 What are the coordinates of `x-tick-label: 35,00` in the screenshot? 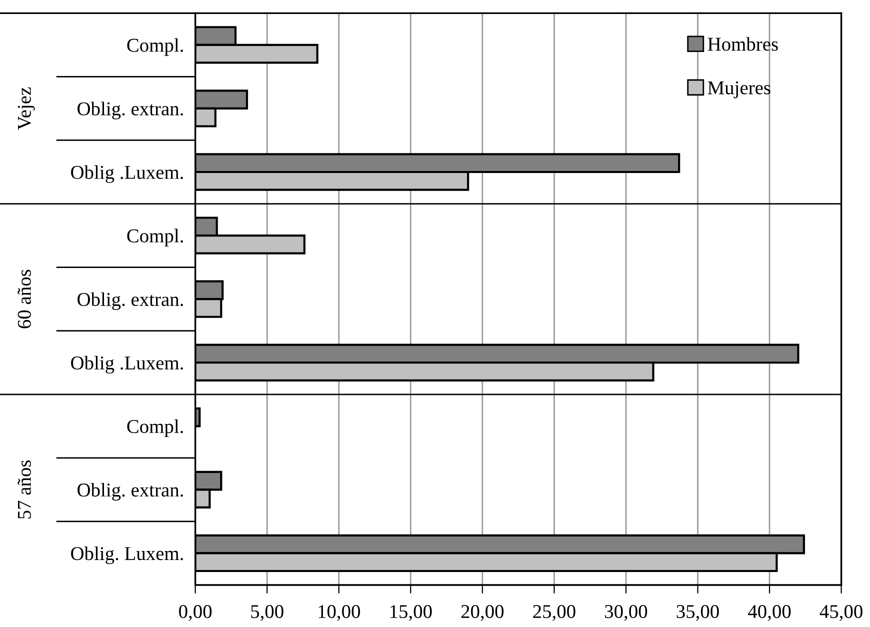 It's located at (697, 612).